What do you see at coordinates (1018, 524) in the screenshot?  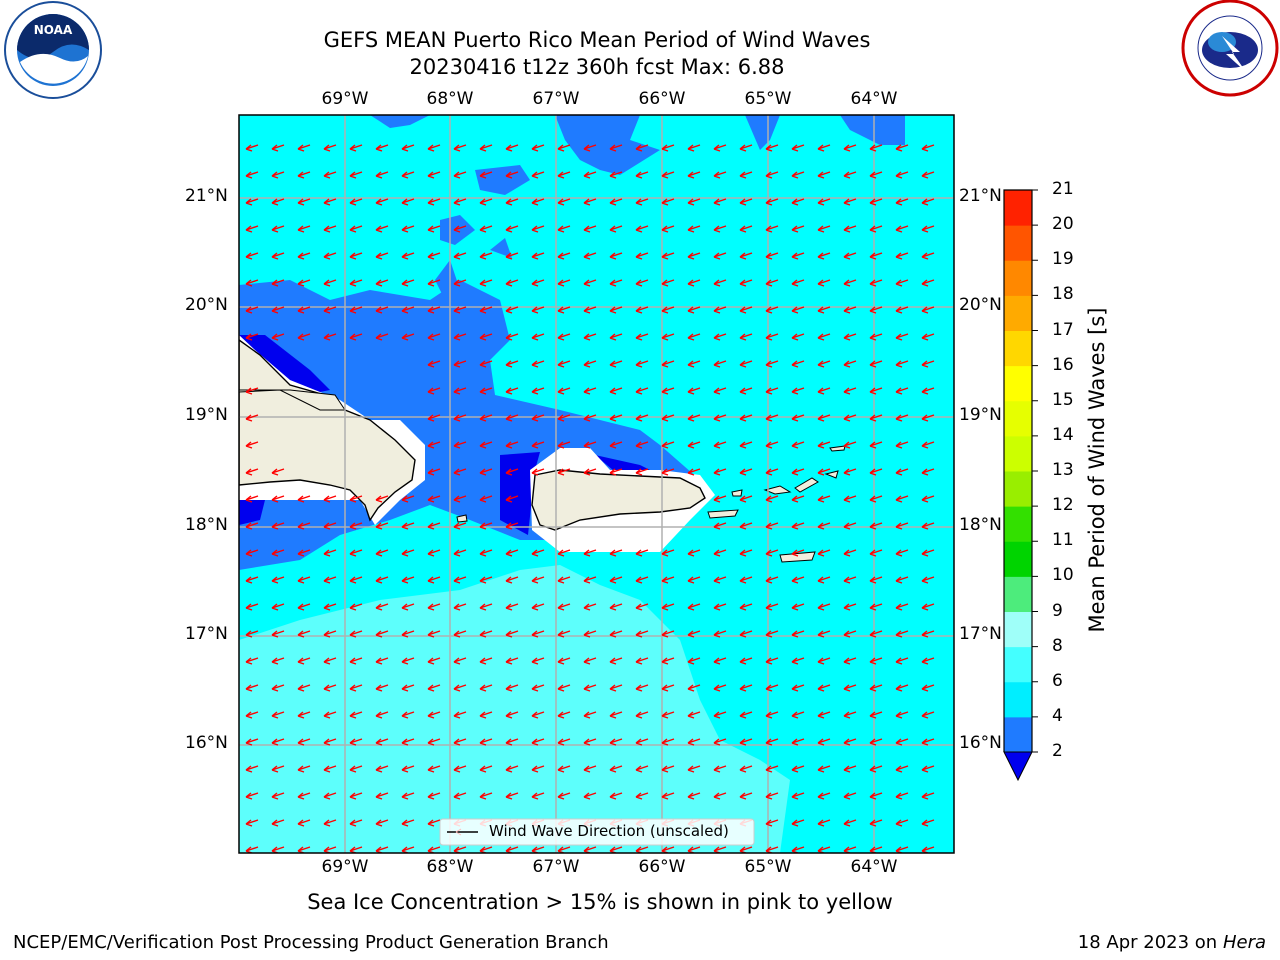 I see `colorbar-segment` at bounding box center [1018, 524].